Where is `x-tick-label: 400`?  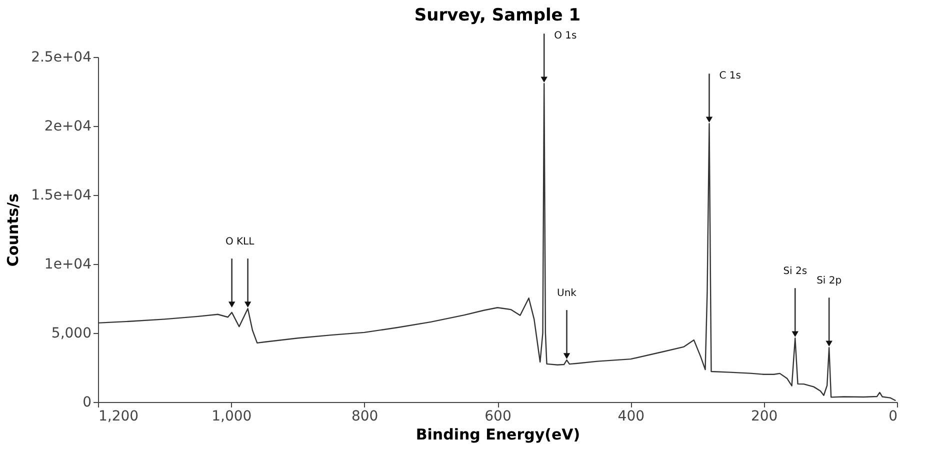
x-tick-label: 400 is located at coordinates (631, 416).